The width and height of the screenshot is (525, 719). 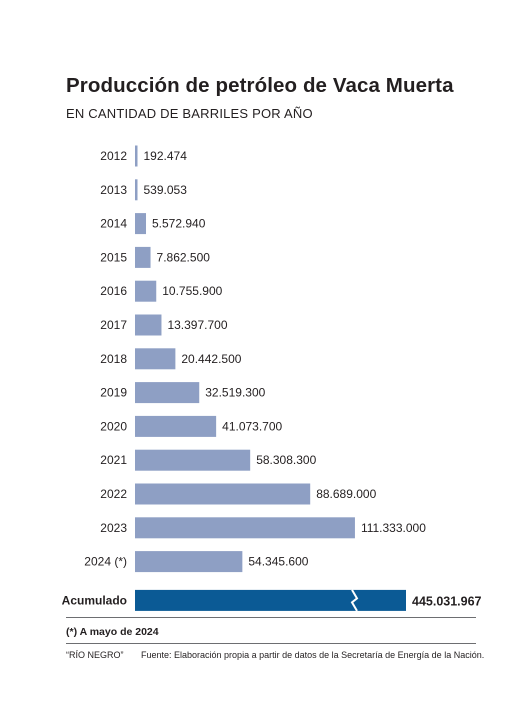 What do you see at coordinates (113, 224) in the screenshot?
I see `year-label: 2014` at bounding box center [113, 224].